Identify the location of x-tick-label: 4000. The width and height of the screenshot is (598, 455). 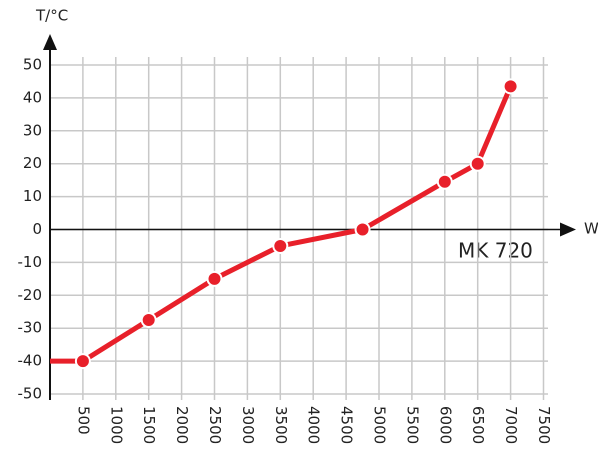
(314, 425).